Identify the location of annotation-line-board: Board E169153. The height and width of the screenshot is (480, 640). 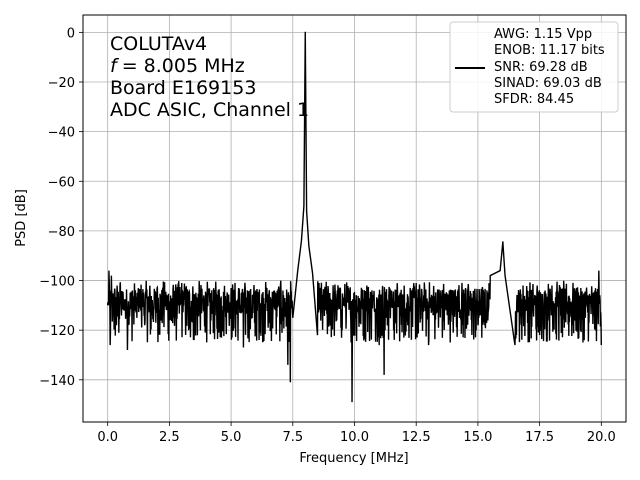
(183, 88).